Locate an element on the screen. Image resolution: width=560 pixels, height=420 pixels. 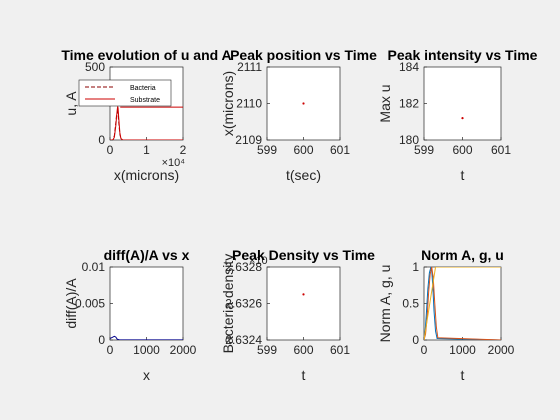
p2-data-point is located at coordinates (303, 103).